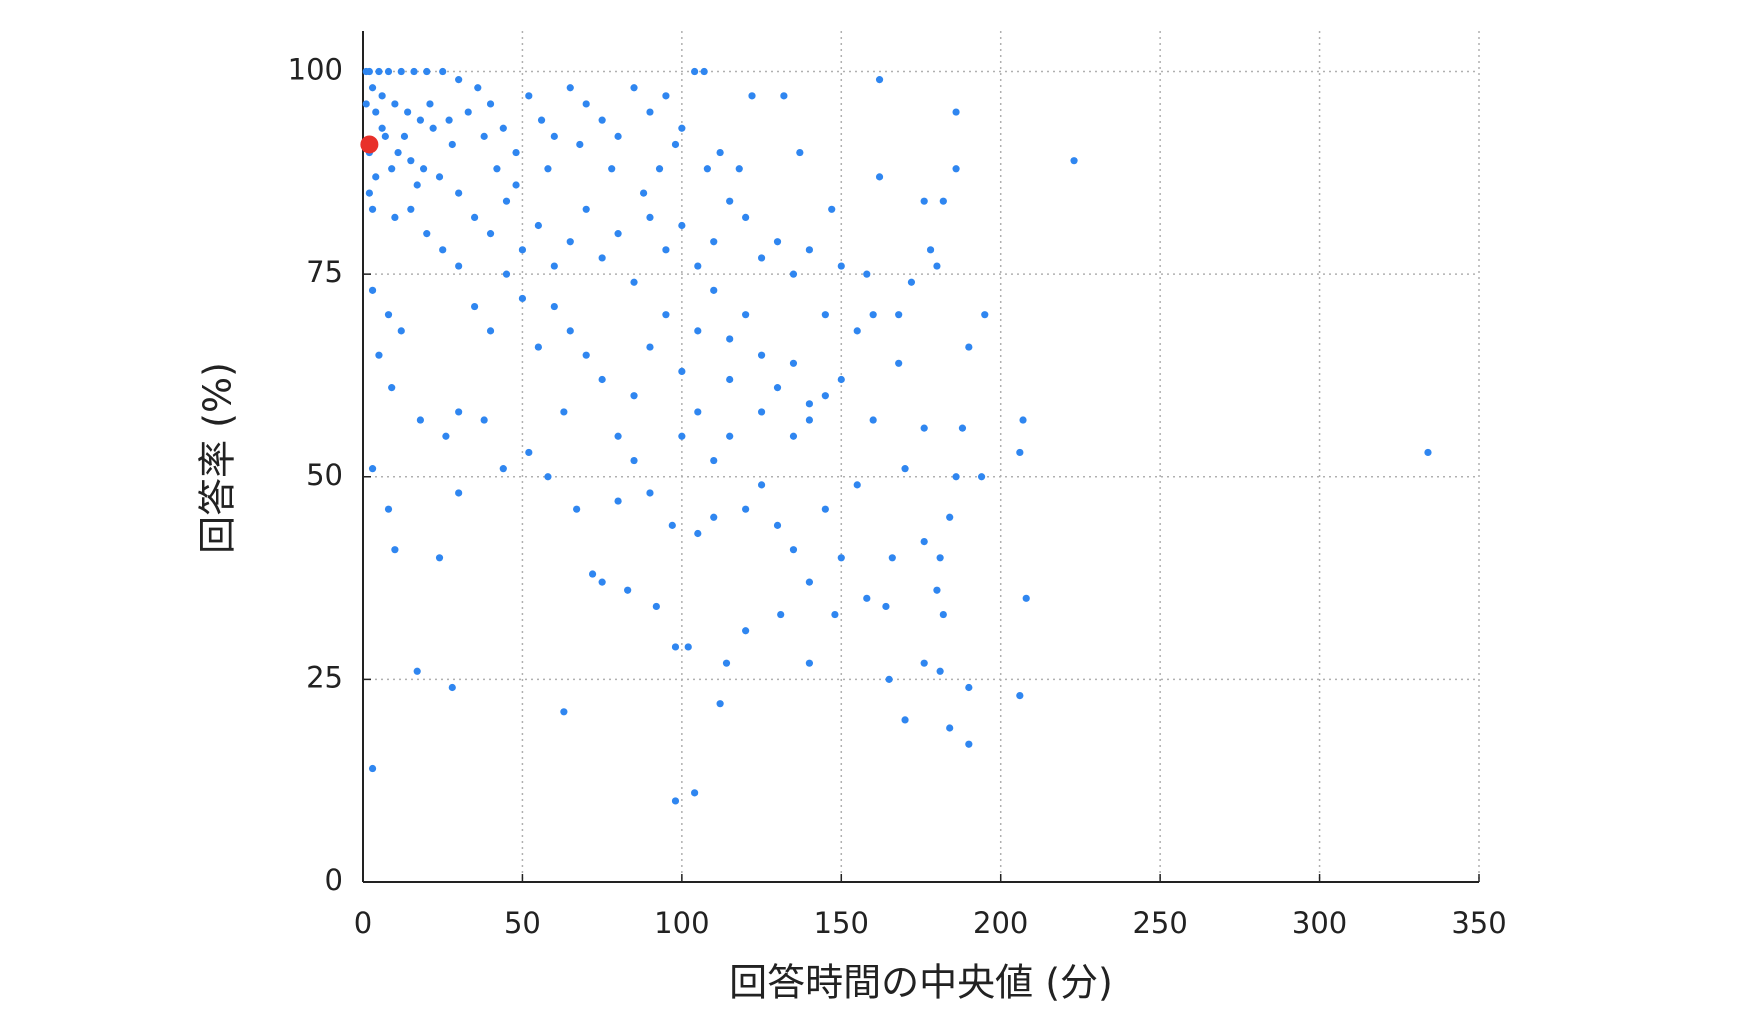 The width and height of the screenshot is (1744, 1032). I want to click on y-axis-title: 回答率 (%), so click(218, 458).